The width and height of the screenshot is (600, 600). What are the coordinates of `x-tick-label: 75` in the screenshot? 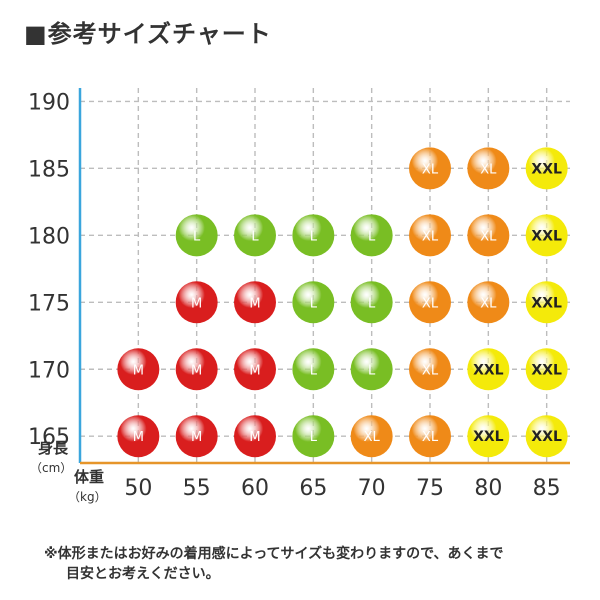 It's located at (430, 488).